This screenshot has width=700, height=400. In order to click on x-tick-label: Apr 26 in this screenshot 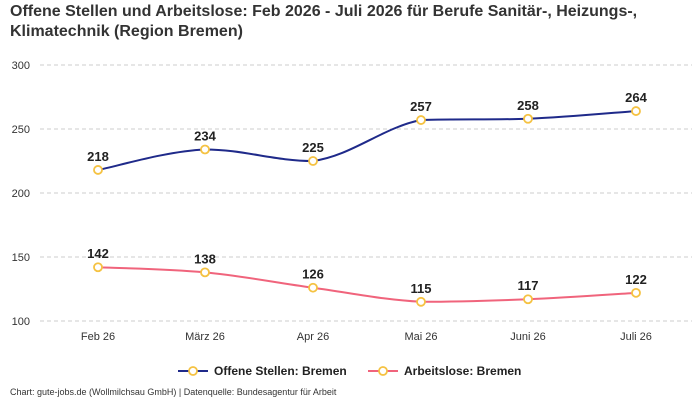, I will do `click(313, 337)`.